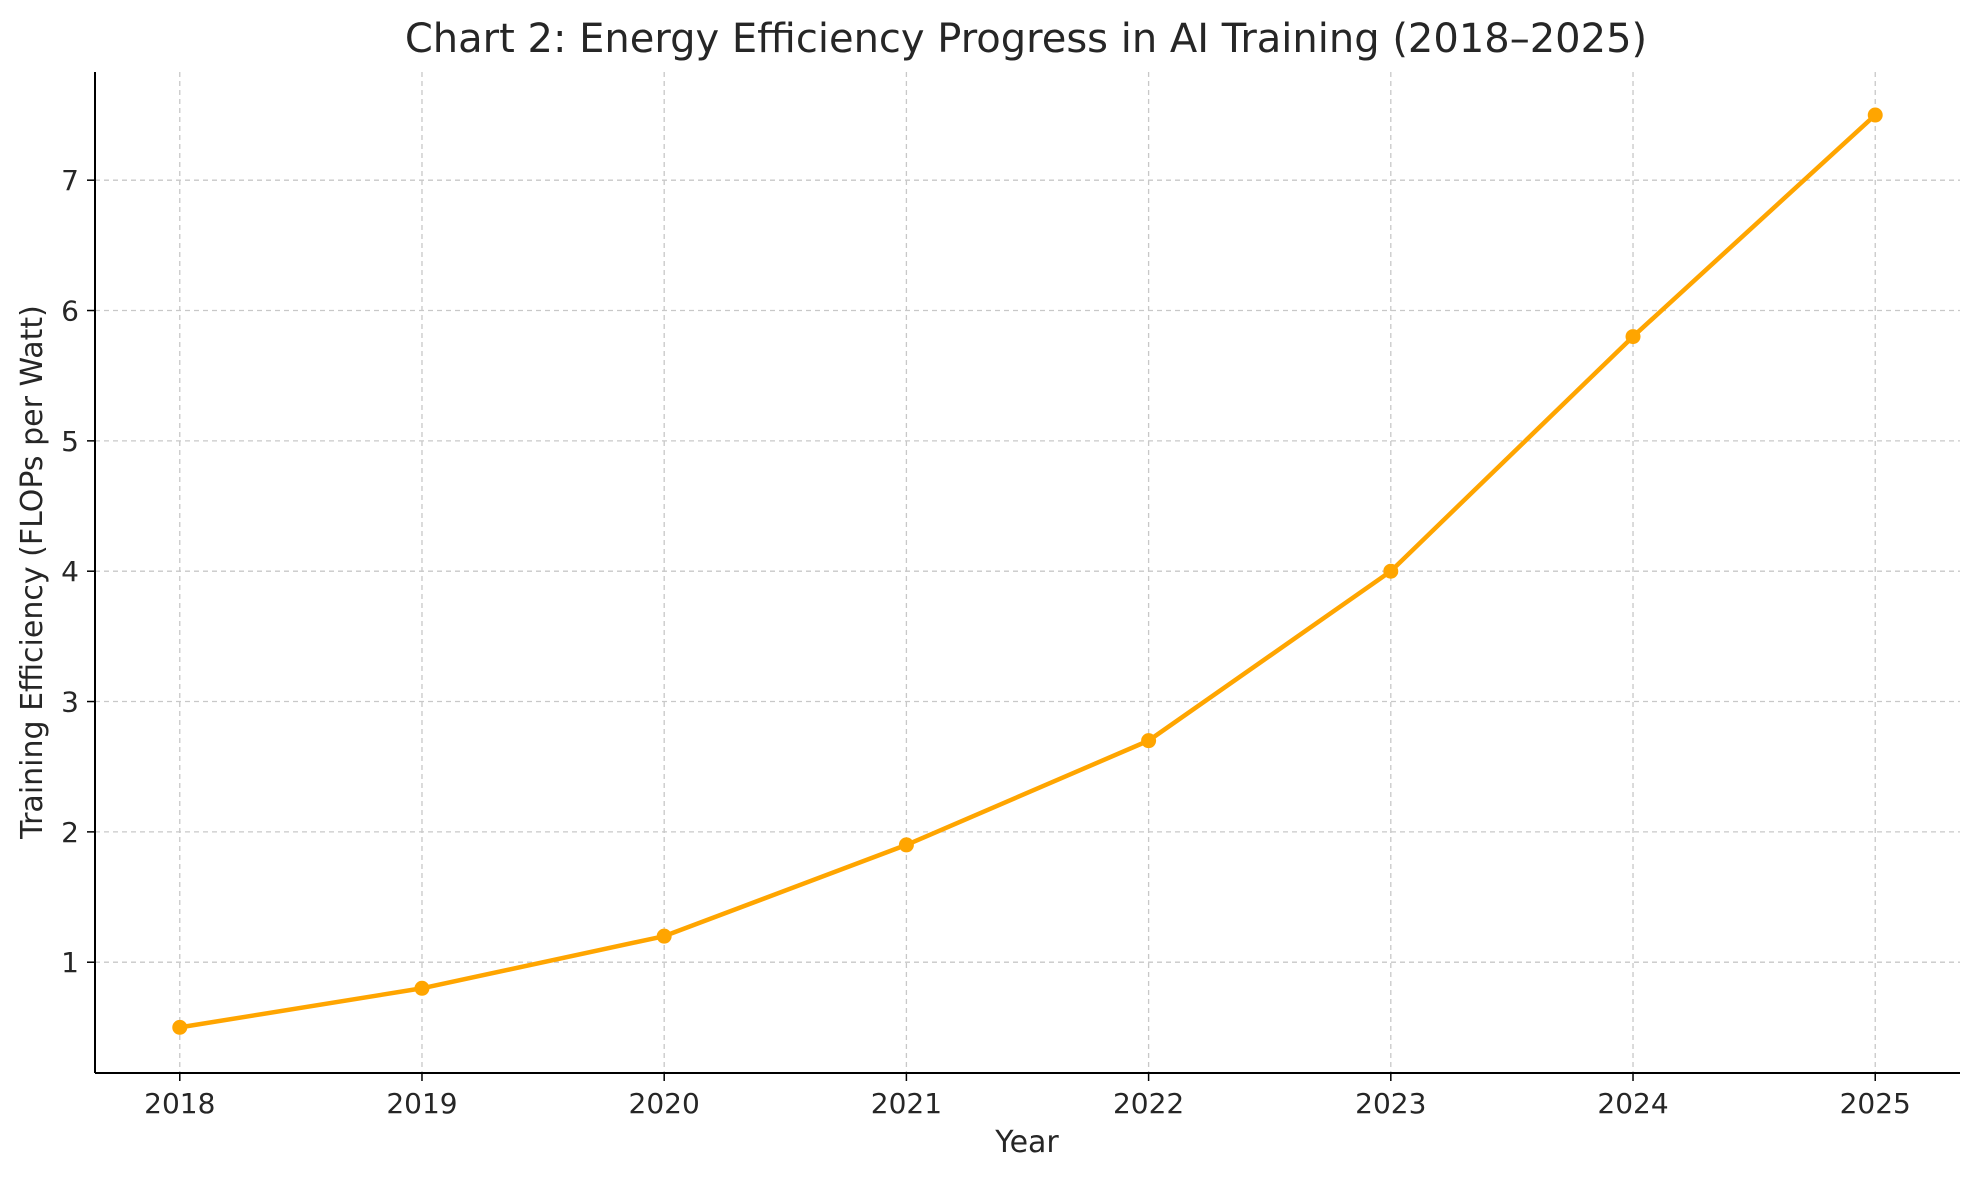  Describe the element at coordinates (1632, 1103) in the screenshot. I see `x-tick-label: 2024` at that location.